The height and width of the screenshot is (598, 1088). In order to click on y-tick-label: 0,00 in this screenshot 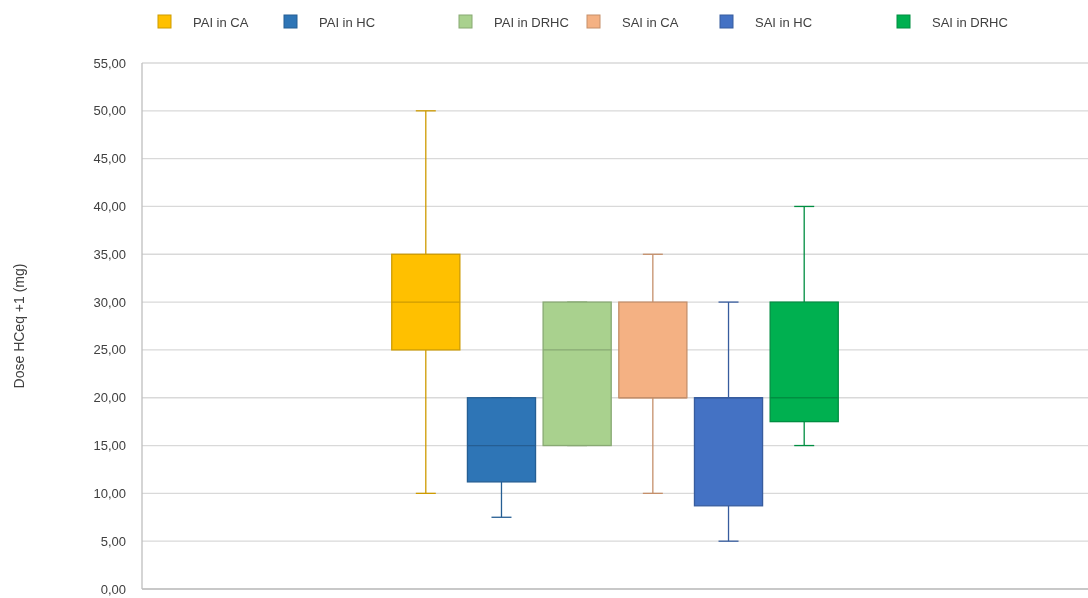, I will do `click(113, 589)`.